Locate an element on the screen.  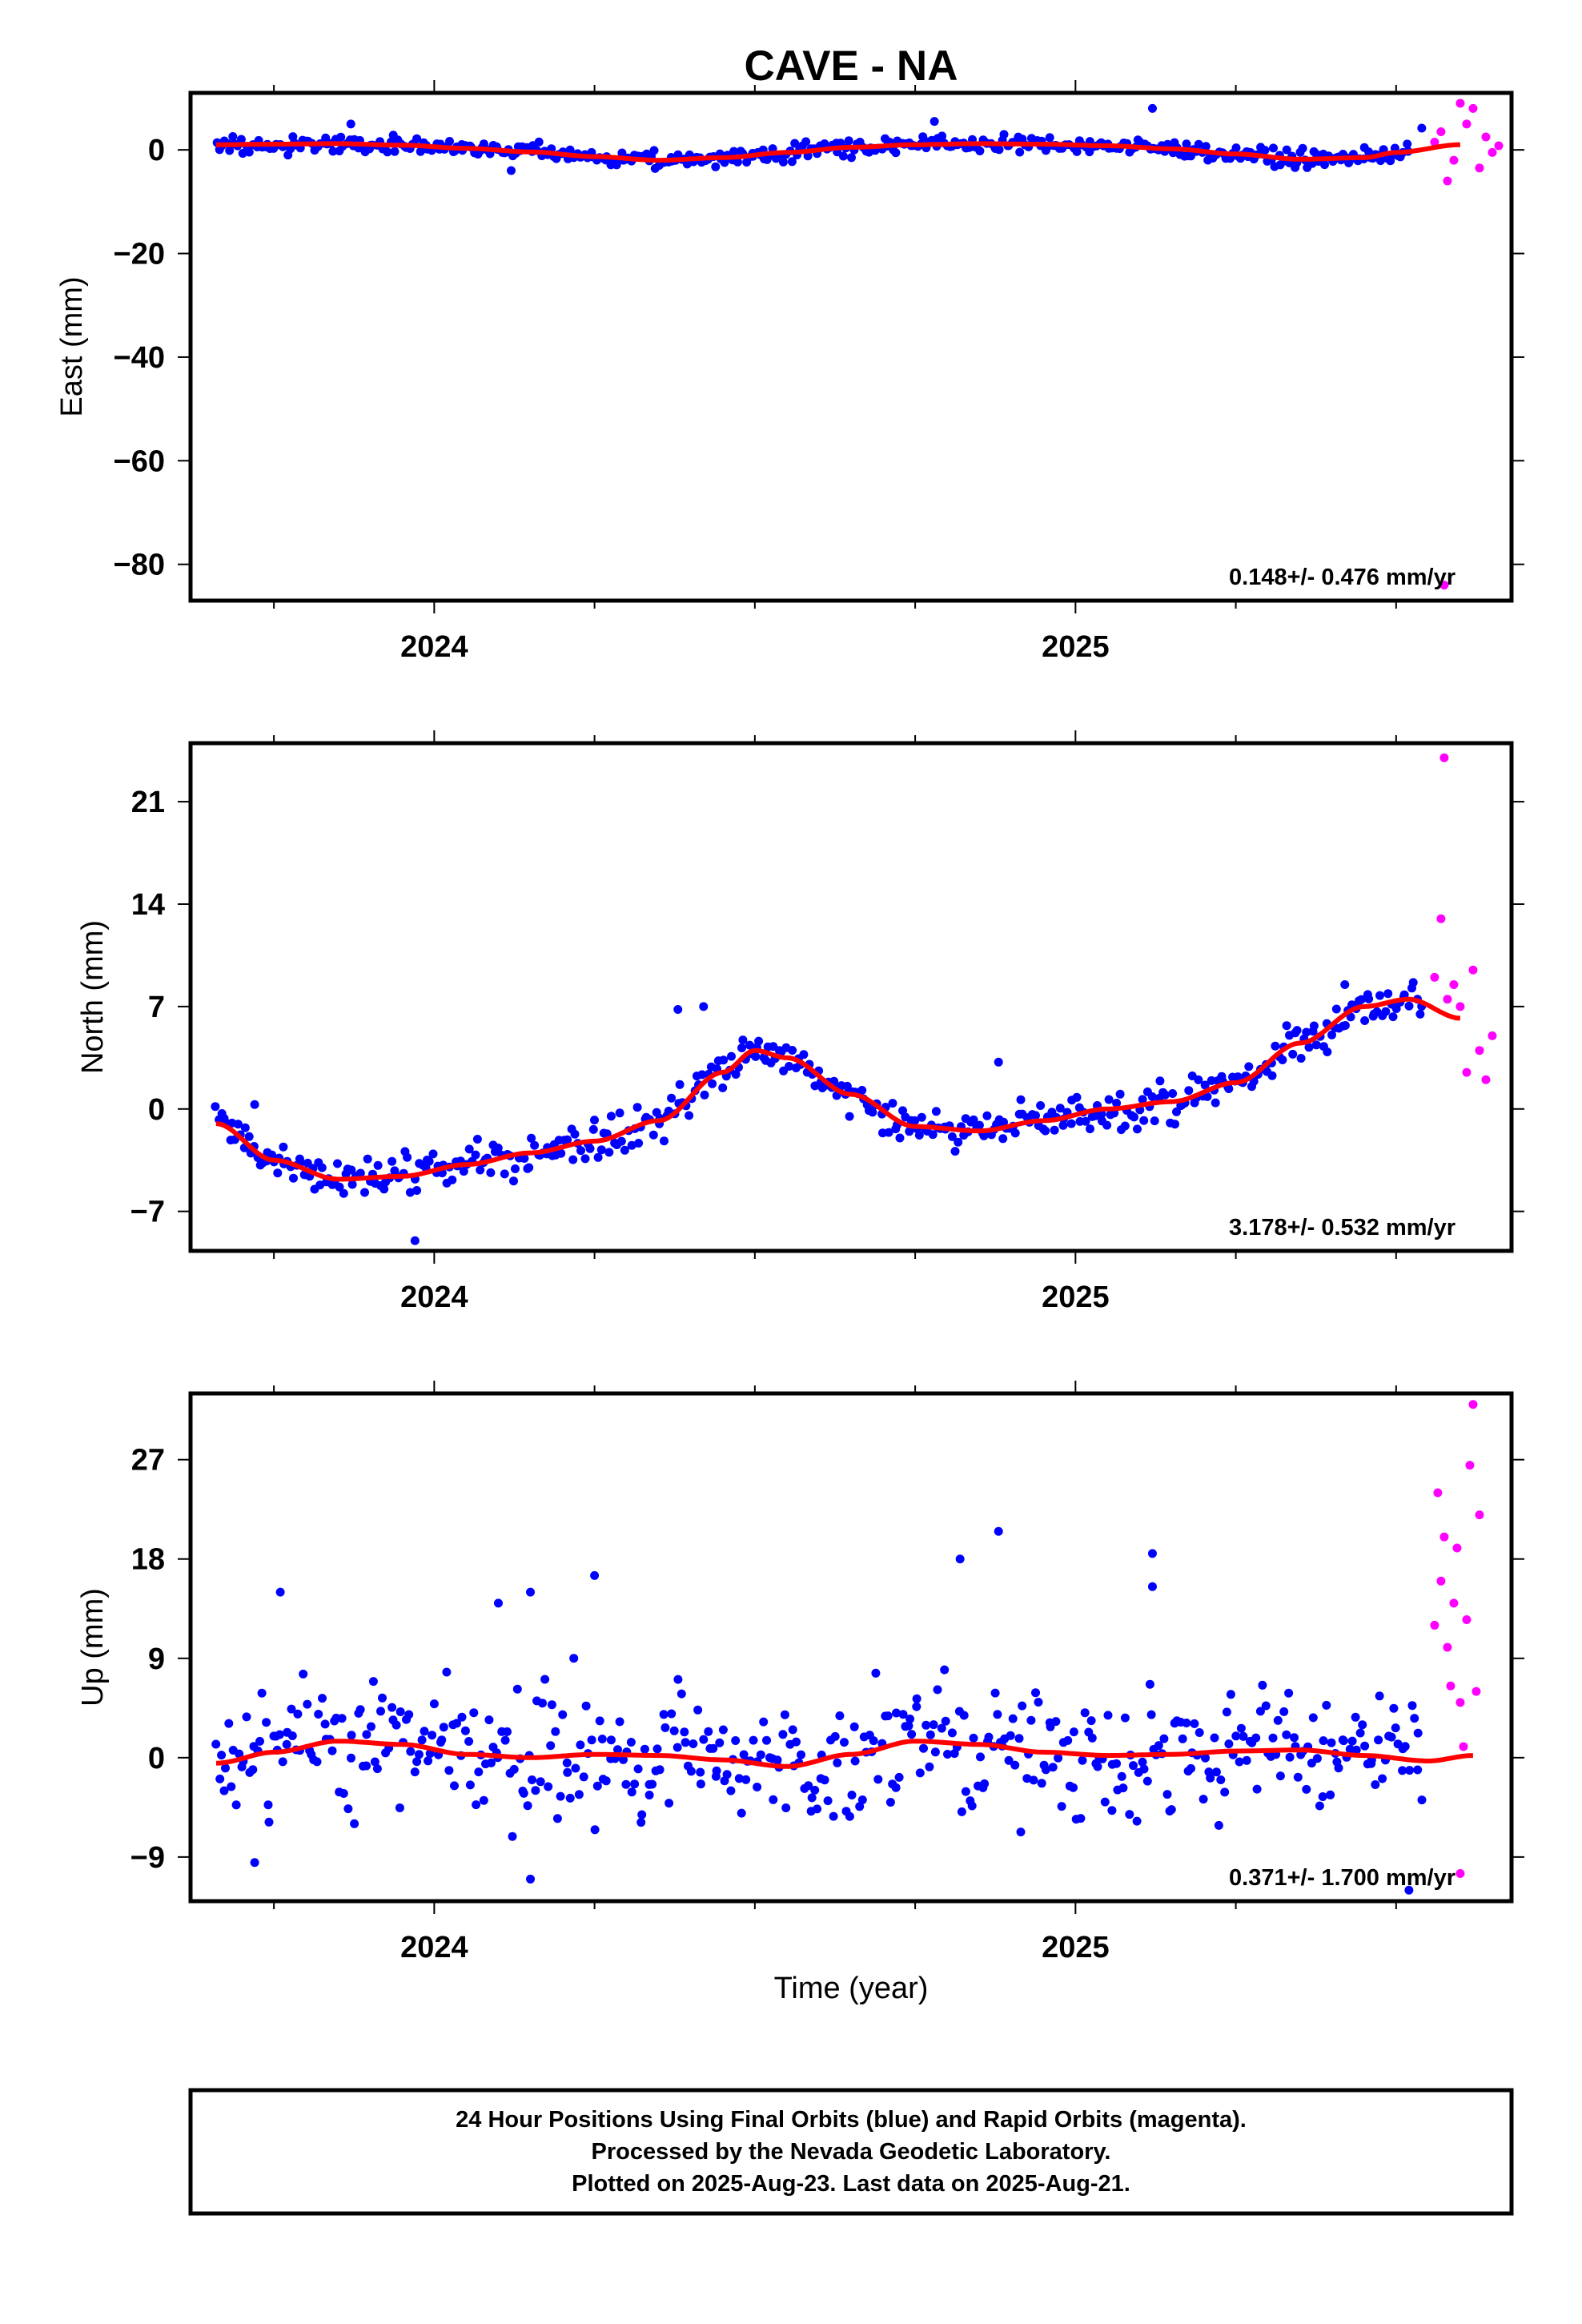
y-axis-label: Up (mm) is located at coordinates (93, 1647).